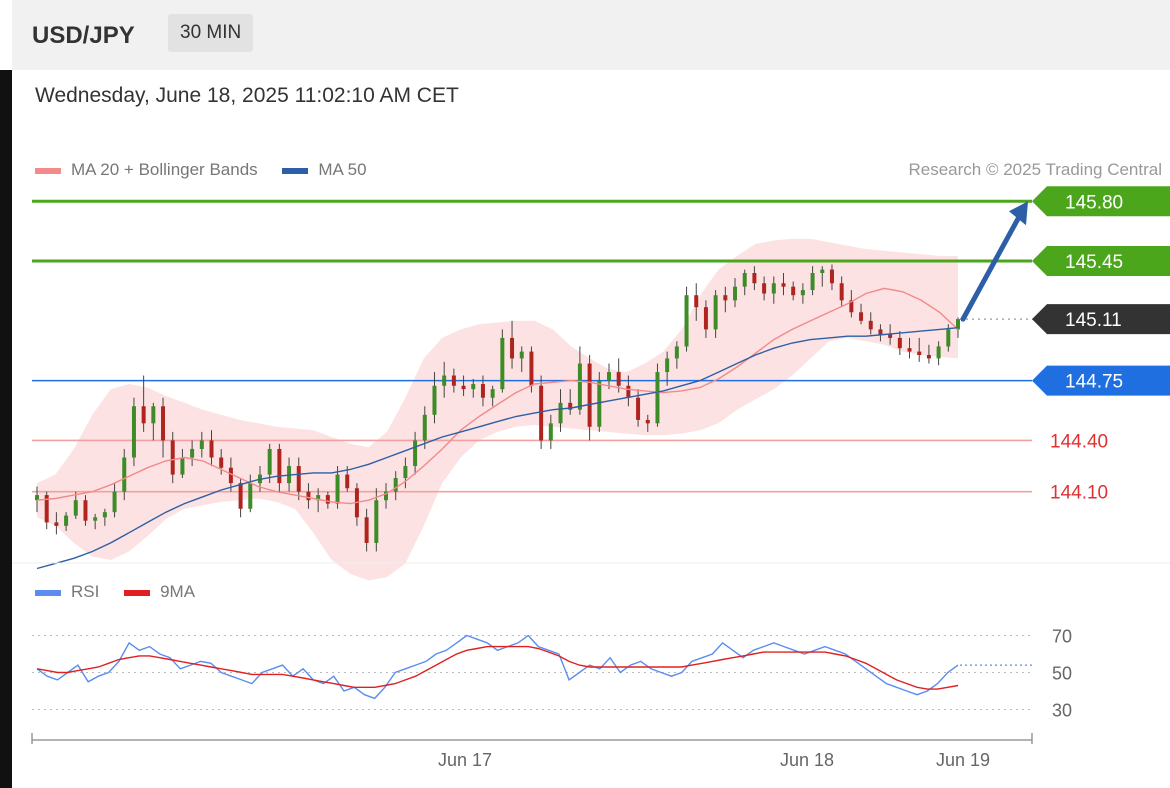 Image resolution: width=1170 pixels, height=788 pixels. What do you see at coordinates (1062, 711) in the screenshot?
I see `rsi-tick-label: 30` at bounding box center [1062, 711].